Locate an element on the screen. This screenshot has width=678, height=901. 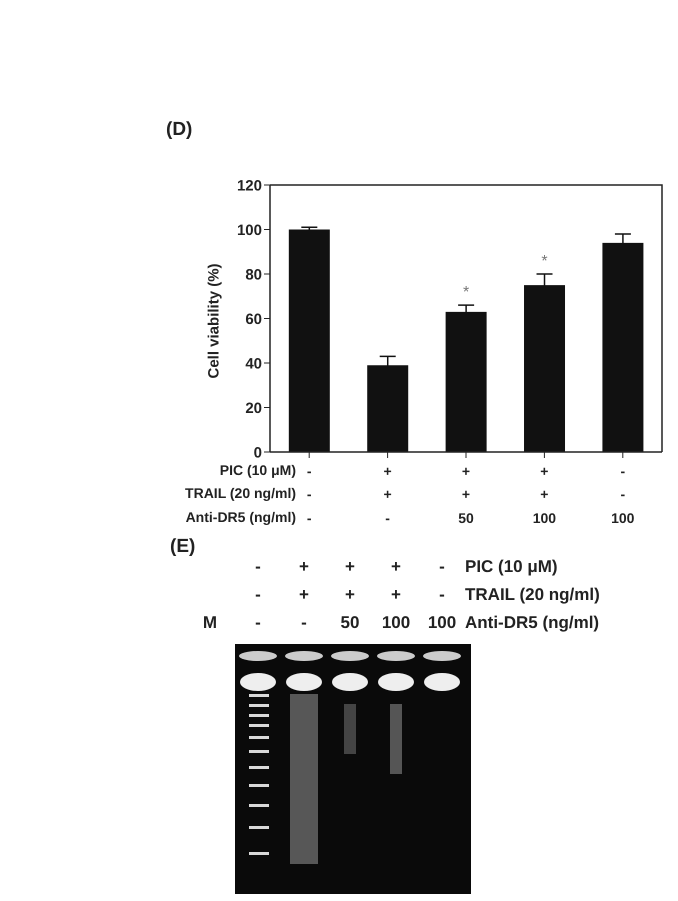
category-label: + + 50 is located at coordinates (350, 594).